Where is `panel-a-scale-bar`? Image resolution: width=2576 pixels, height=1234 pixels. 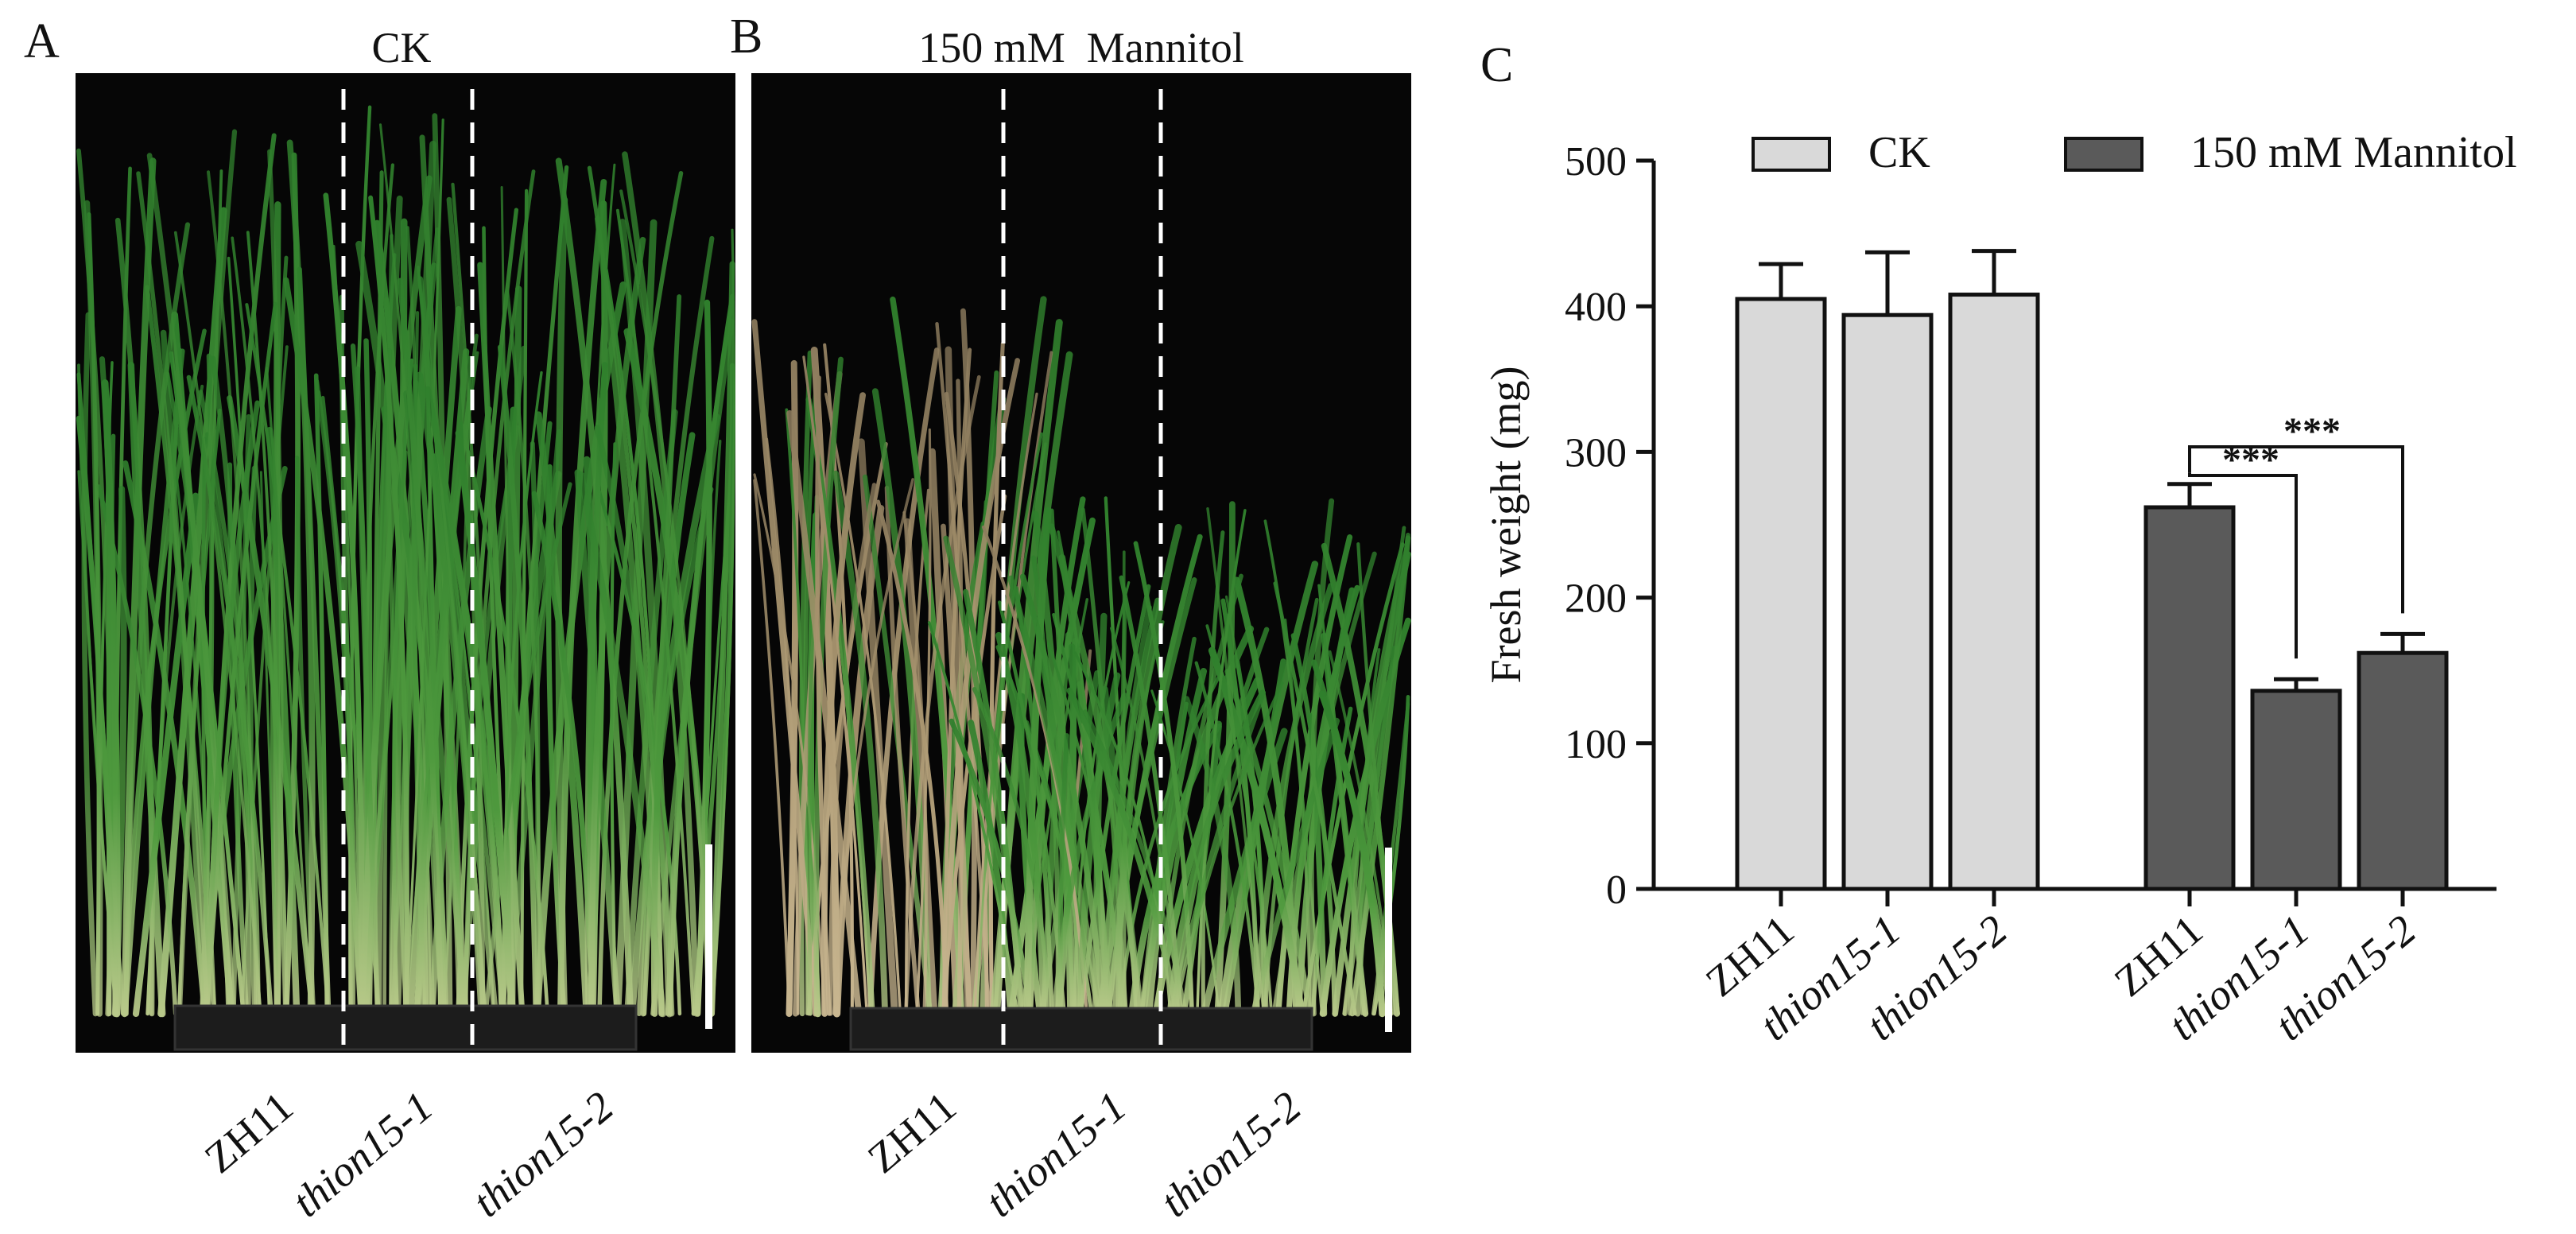
panel-a-scale-bar is located at coordinates (708, 936).